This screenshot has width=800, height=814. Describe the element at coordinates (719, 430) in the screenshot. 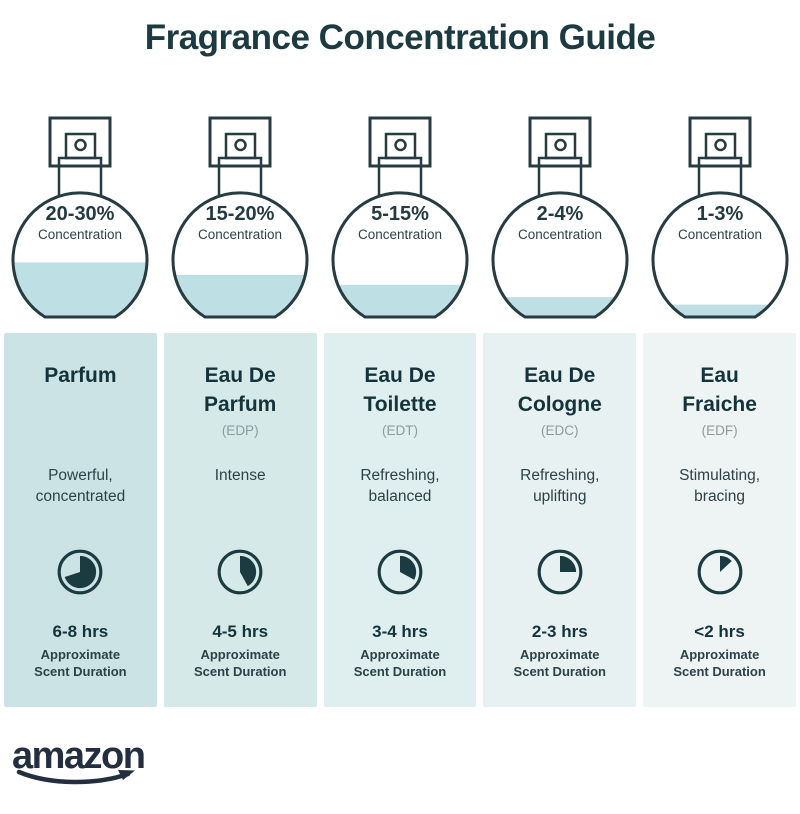

I see `column-abbr: (EDF)` at that location.